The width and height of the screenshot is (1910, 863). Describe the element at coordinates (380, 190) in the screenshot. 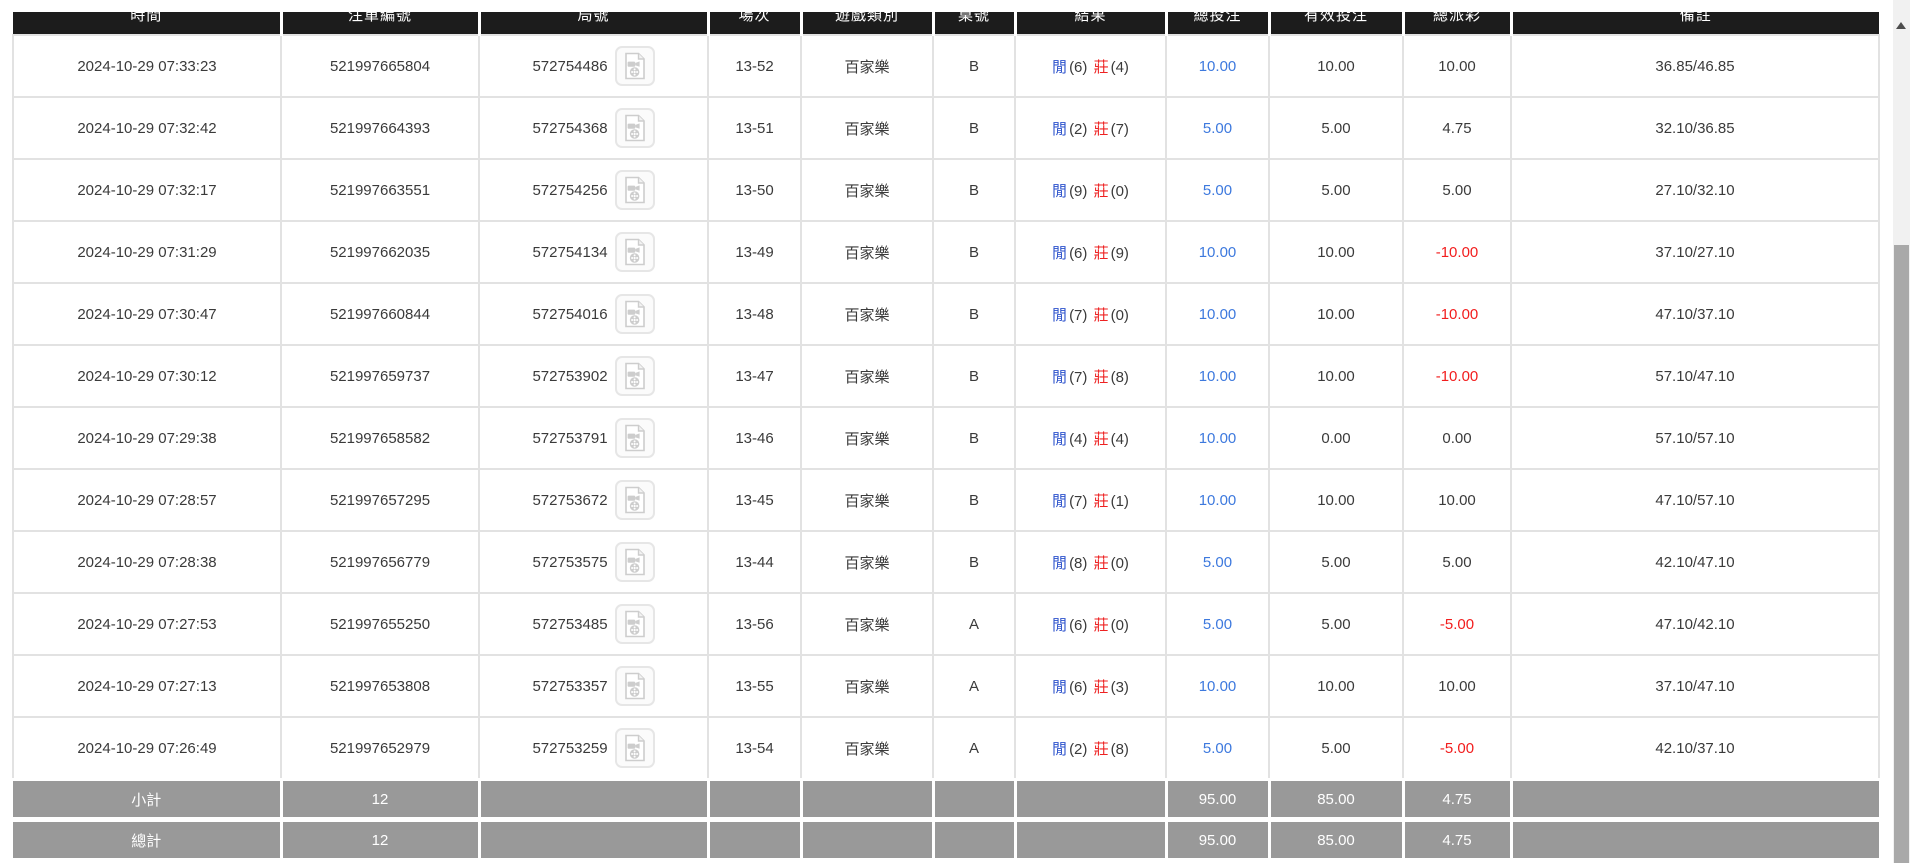

I see `cell-bet-number: 521997663551` at that location.